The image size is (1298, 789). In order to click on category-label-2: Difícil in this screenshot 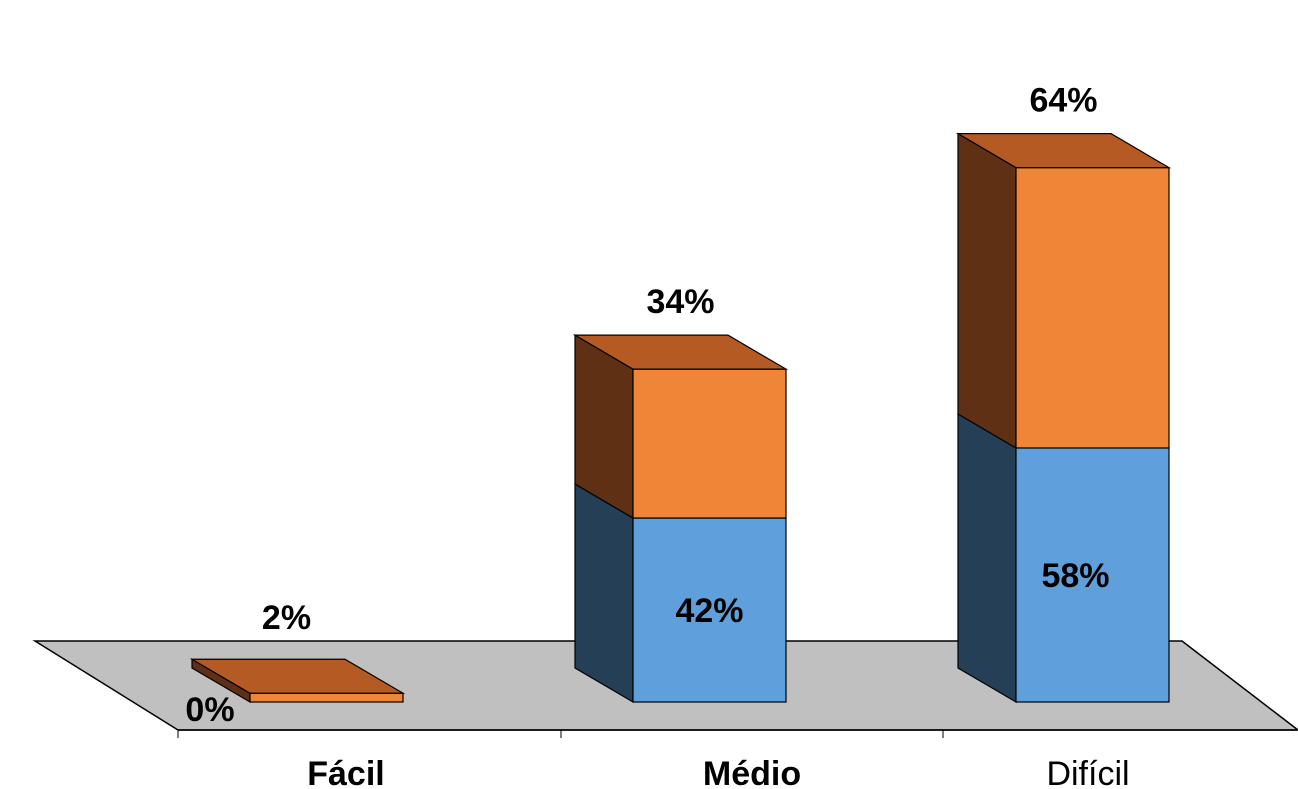, I will do `click(1087, 772)`.